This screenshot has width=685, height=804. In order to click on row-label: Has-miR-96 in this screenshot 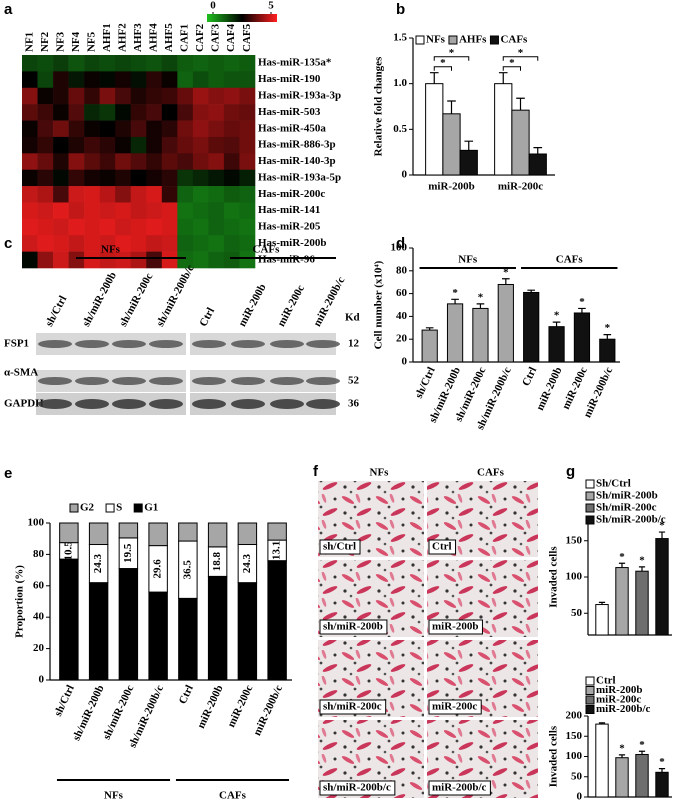, I will do `click(286, 259)`.